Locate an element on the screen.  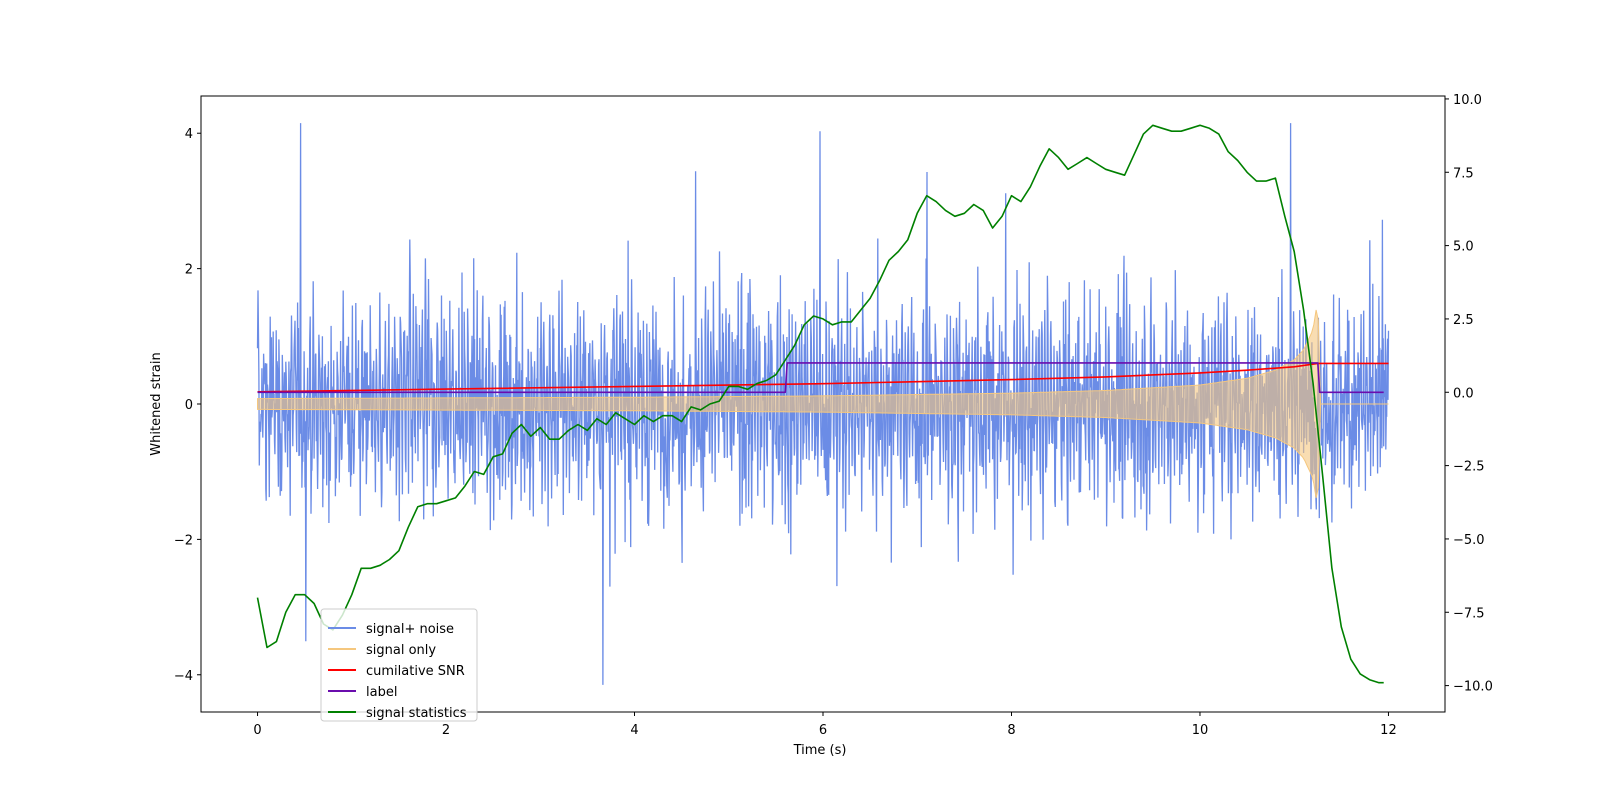
legend-box is located at coordinates (399, 665).